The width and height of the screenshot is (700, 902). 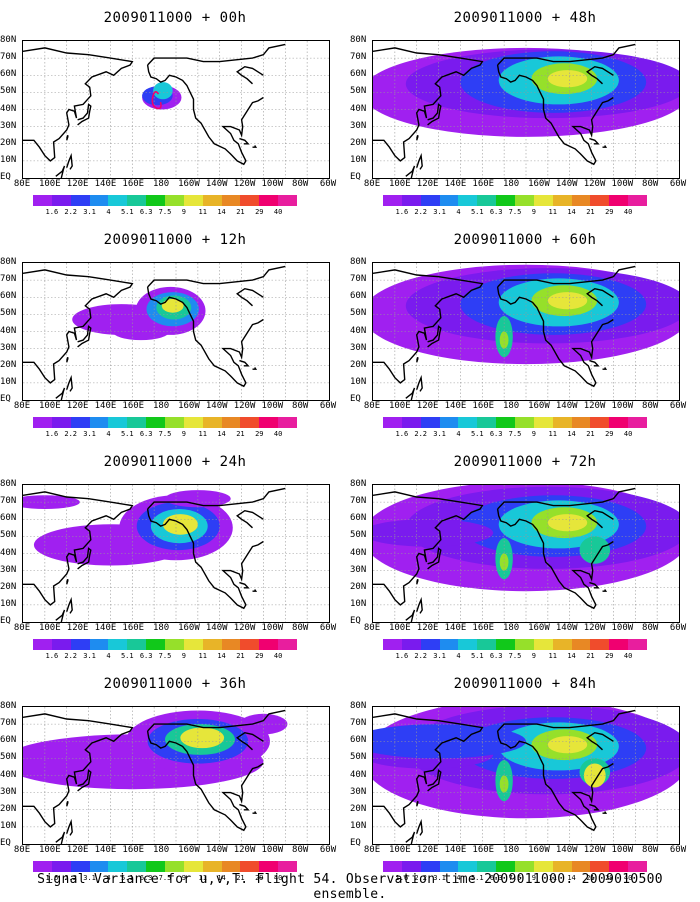 What do you see at coordinates (511, 406) in the screenshot?
I see `longitude-label: 180` at bounding box center [511, 406].